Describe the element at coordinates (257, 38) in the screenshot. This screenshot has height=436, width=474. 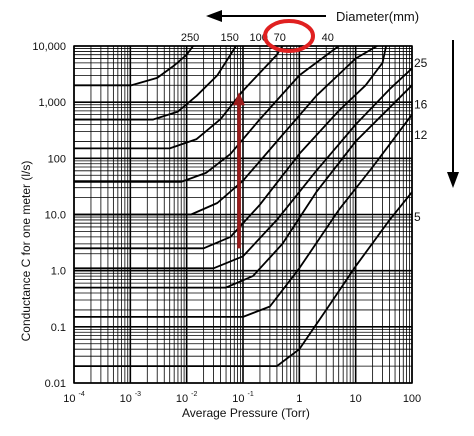
I see `diameter-labels: 250 150 100 70 40` at that location.